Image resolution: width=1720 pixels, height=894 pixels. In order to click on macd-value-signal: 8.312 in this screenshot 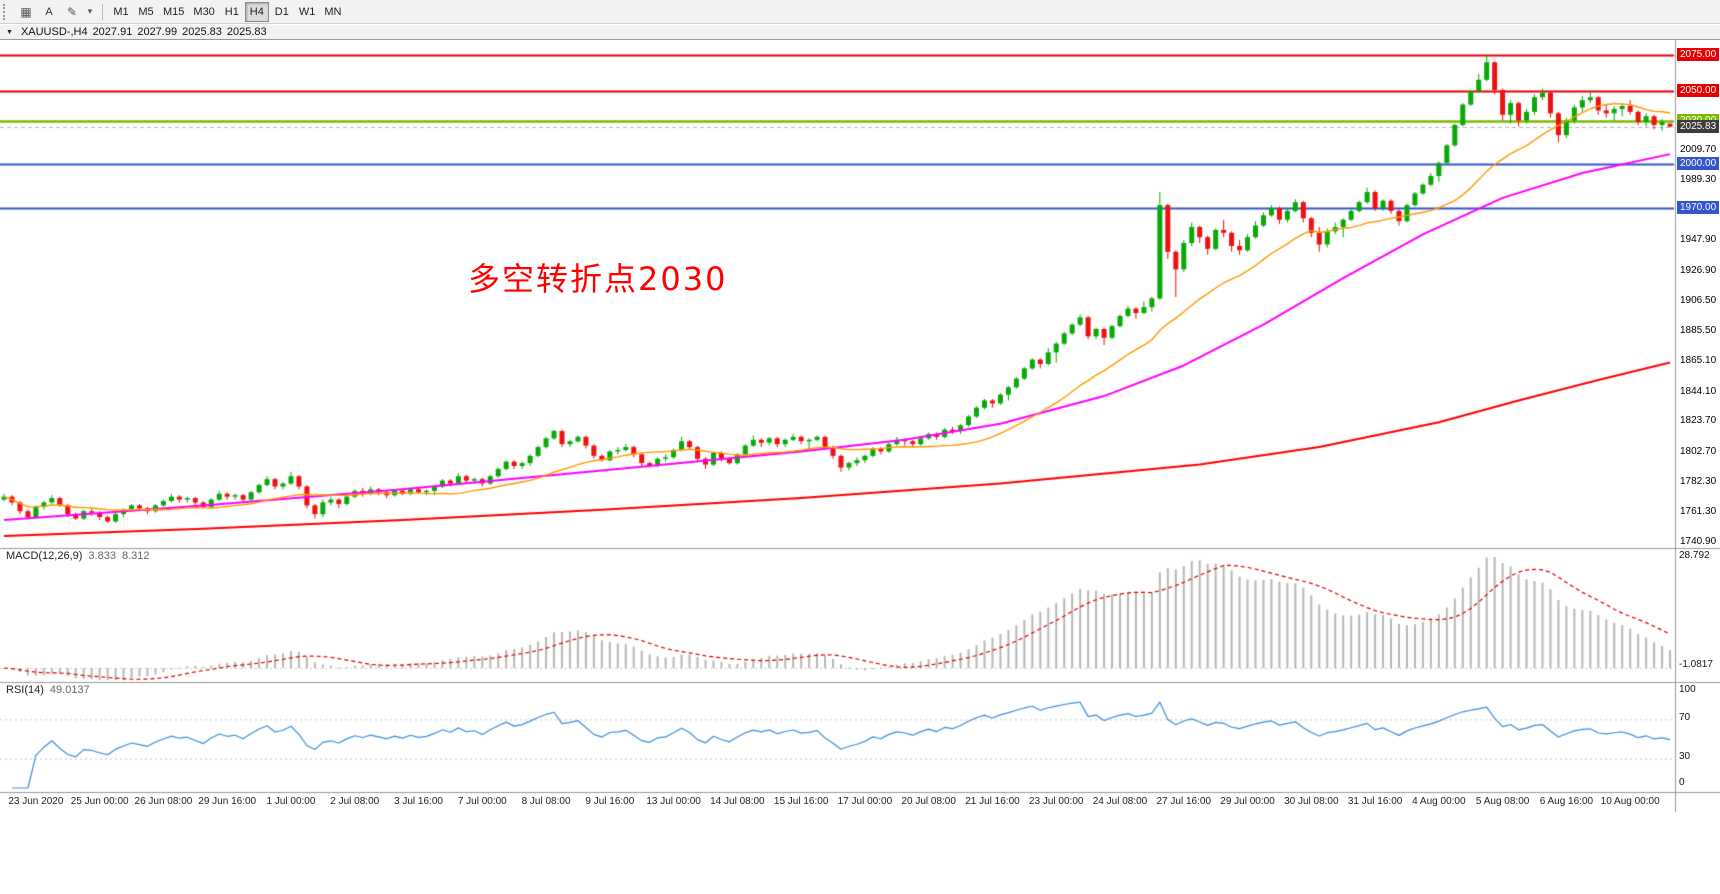, I will do `click(135, 556)`.